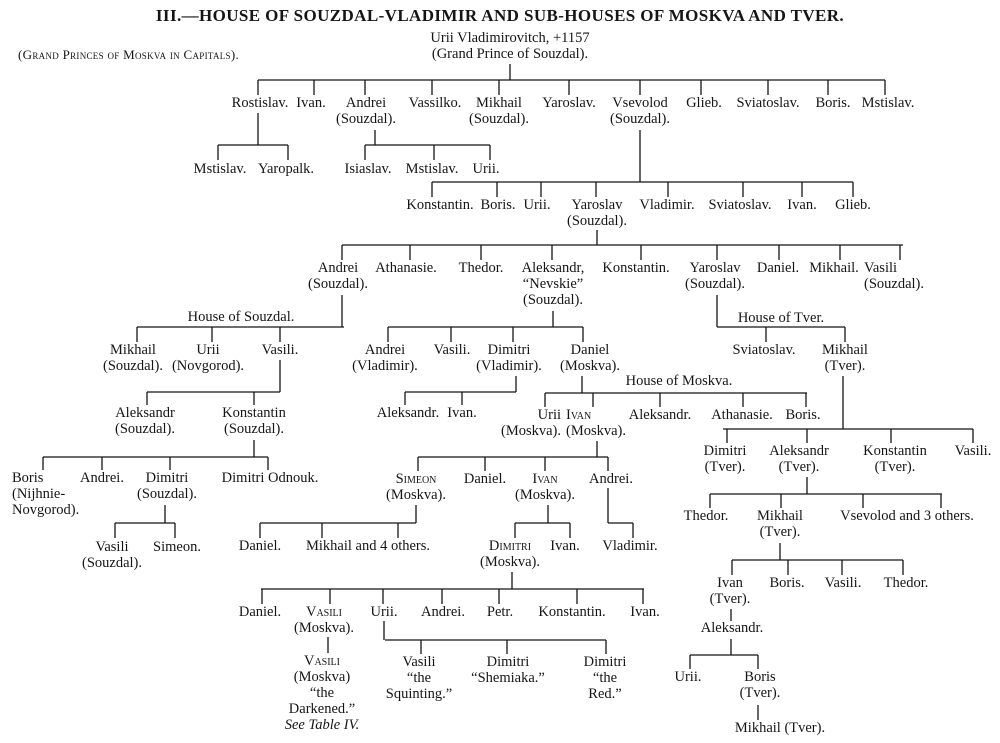 This screenshot has height=743, width=1000. I want to click on person-name: Mikhail and 4 others., so click(368, 546).